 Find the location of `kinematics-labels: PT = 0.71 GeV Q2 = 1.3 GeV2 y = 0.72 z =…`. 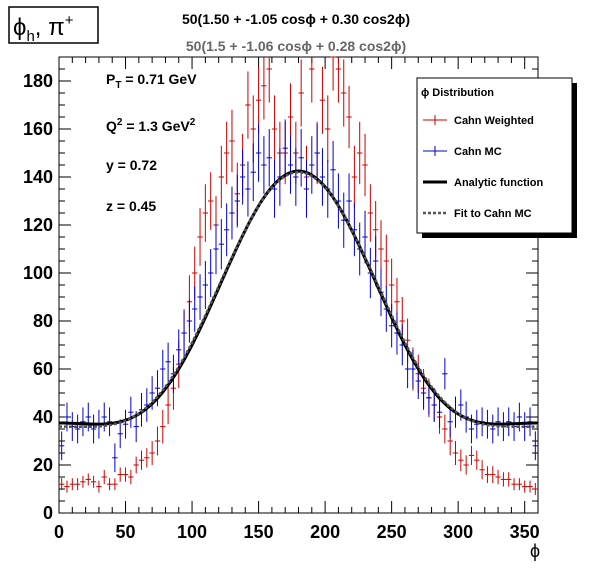

kinematics-labels: PT = 0.71 GeV Q2 = 1.3 GeV2 y = 0.72 z =… is located at coordinates (151, 142).